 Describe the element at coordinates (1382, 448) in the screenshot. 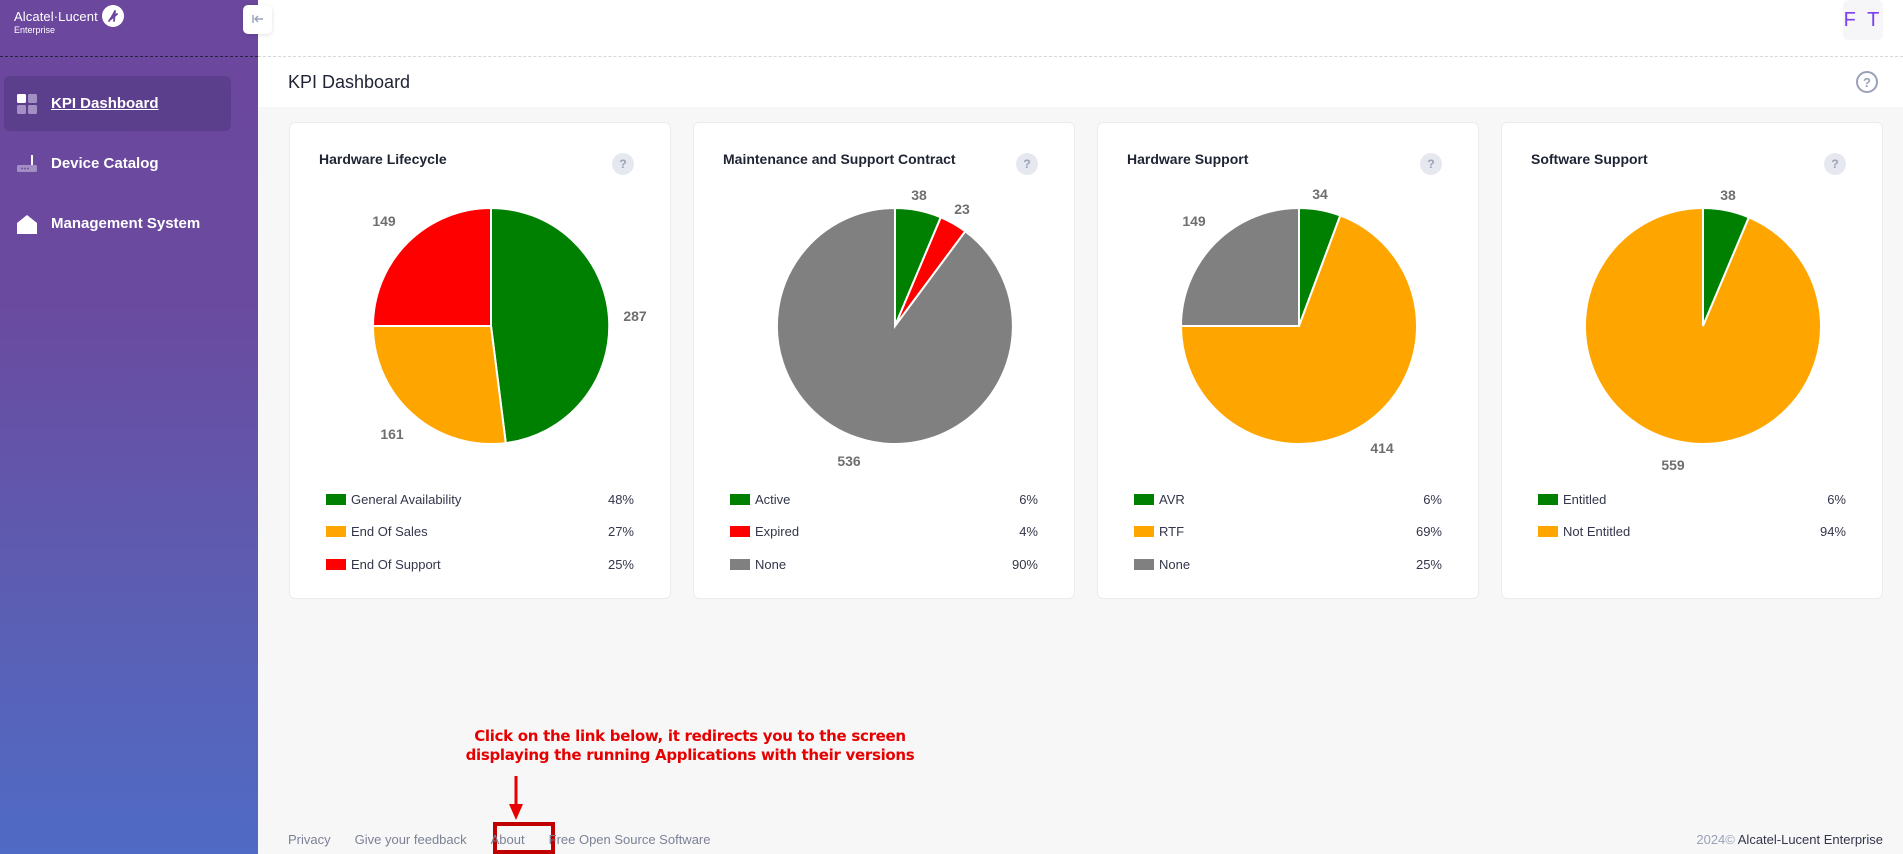

I see `pie-value-label: 414` at that location.